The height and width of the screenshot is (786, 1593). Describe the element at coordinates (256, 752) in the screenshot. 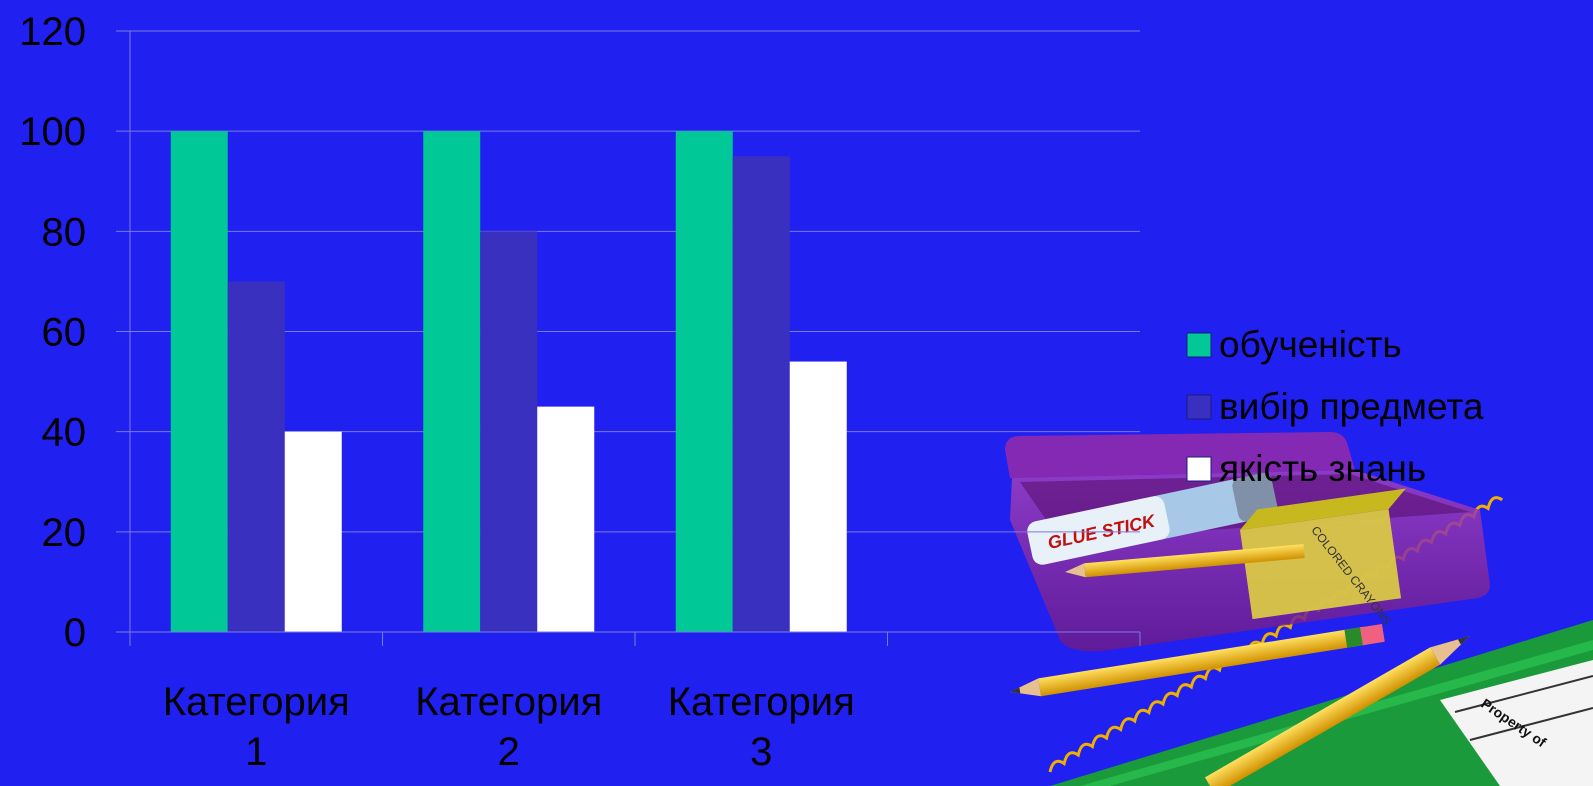

I see `x-category-label: 1` at that location.